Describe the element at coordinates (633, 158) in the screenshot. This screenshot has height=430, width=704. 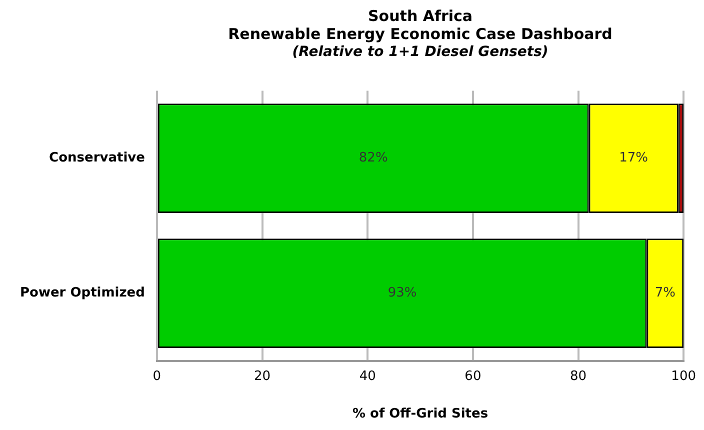
I see `data-label: 17%` at that location.